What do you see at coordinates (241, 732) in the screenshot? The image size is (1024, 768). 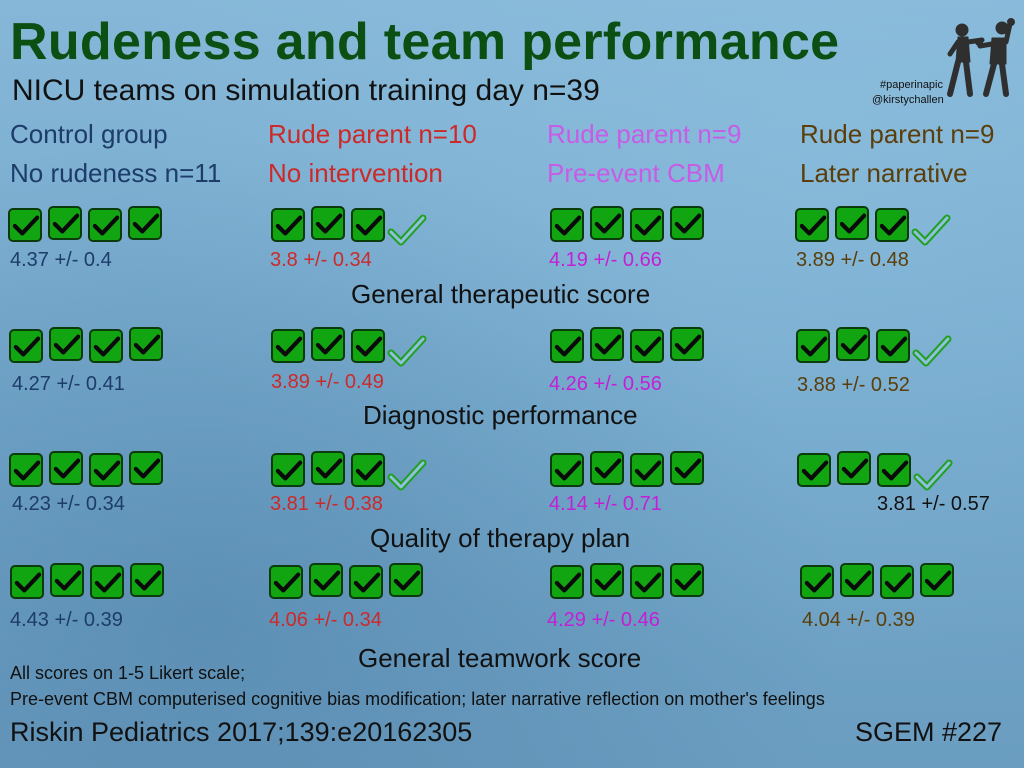 I see `citation: Riskin Pediatrics 2017;139:e20162305` at bounding box center [241, 732].